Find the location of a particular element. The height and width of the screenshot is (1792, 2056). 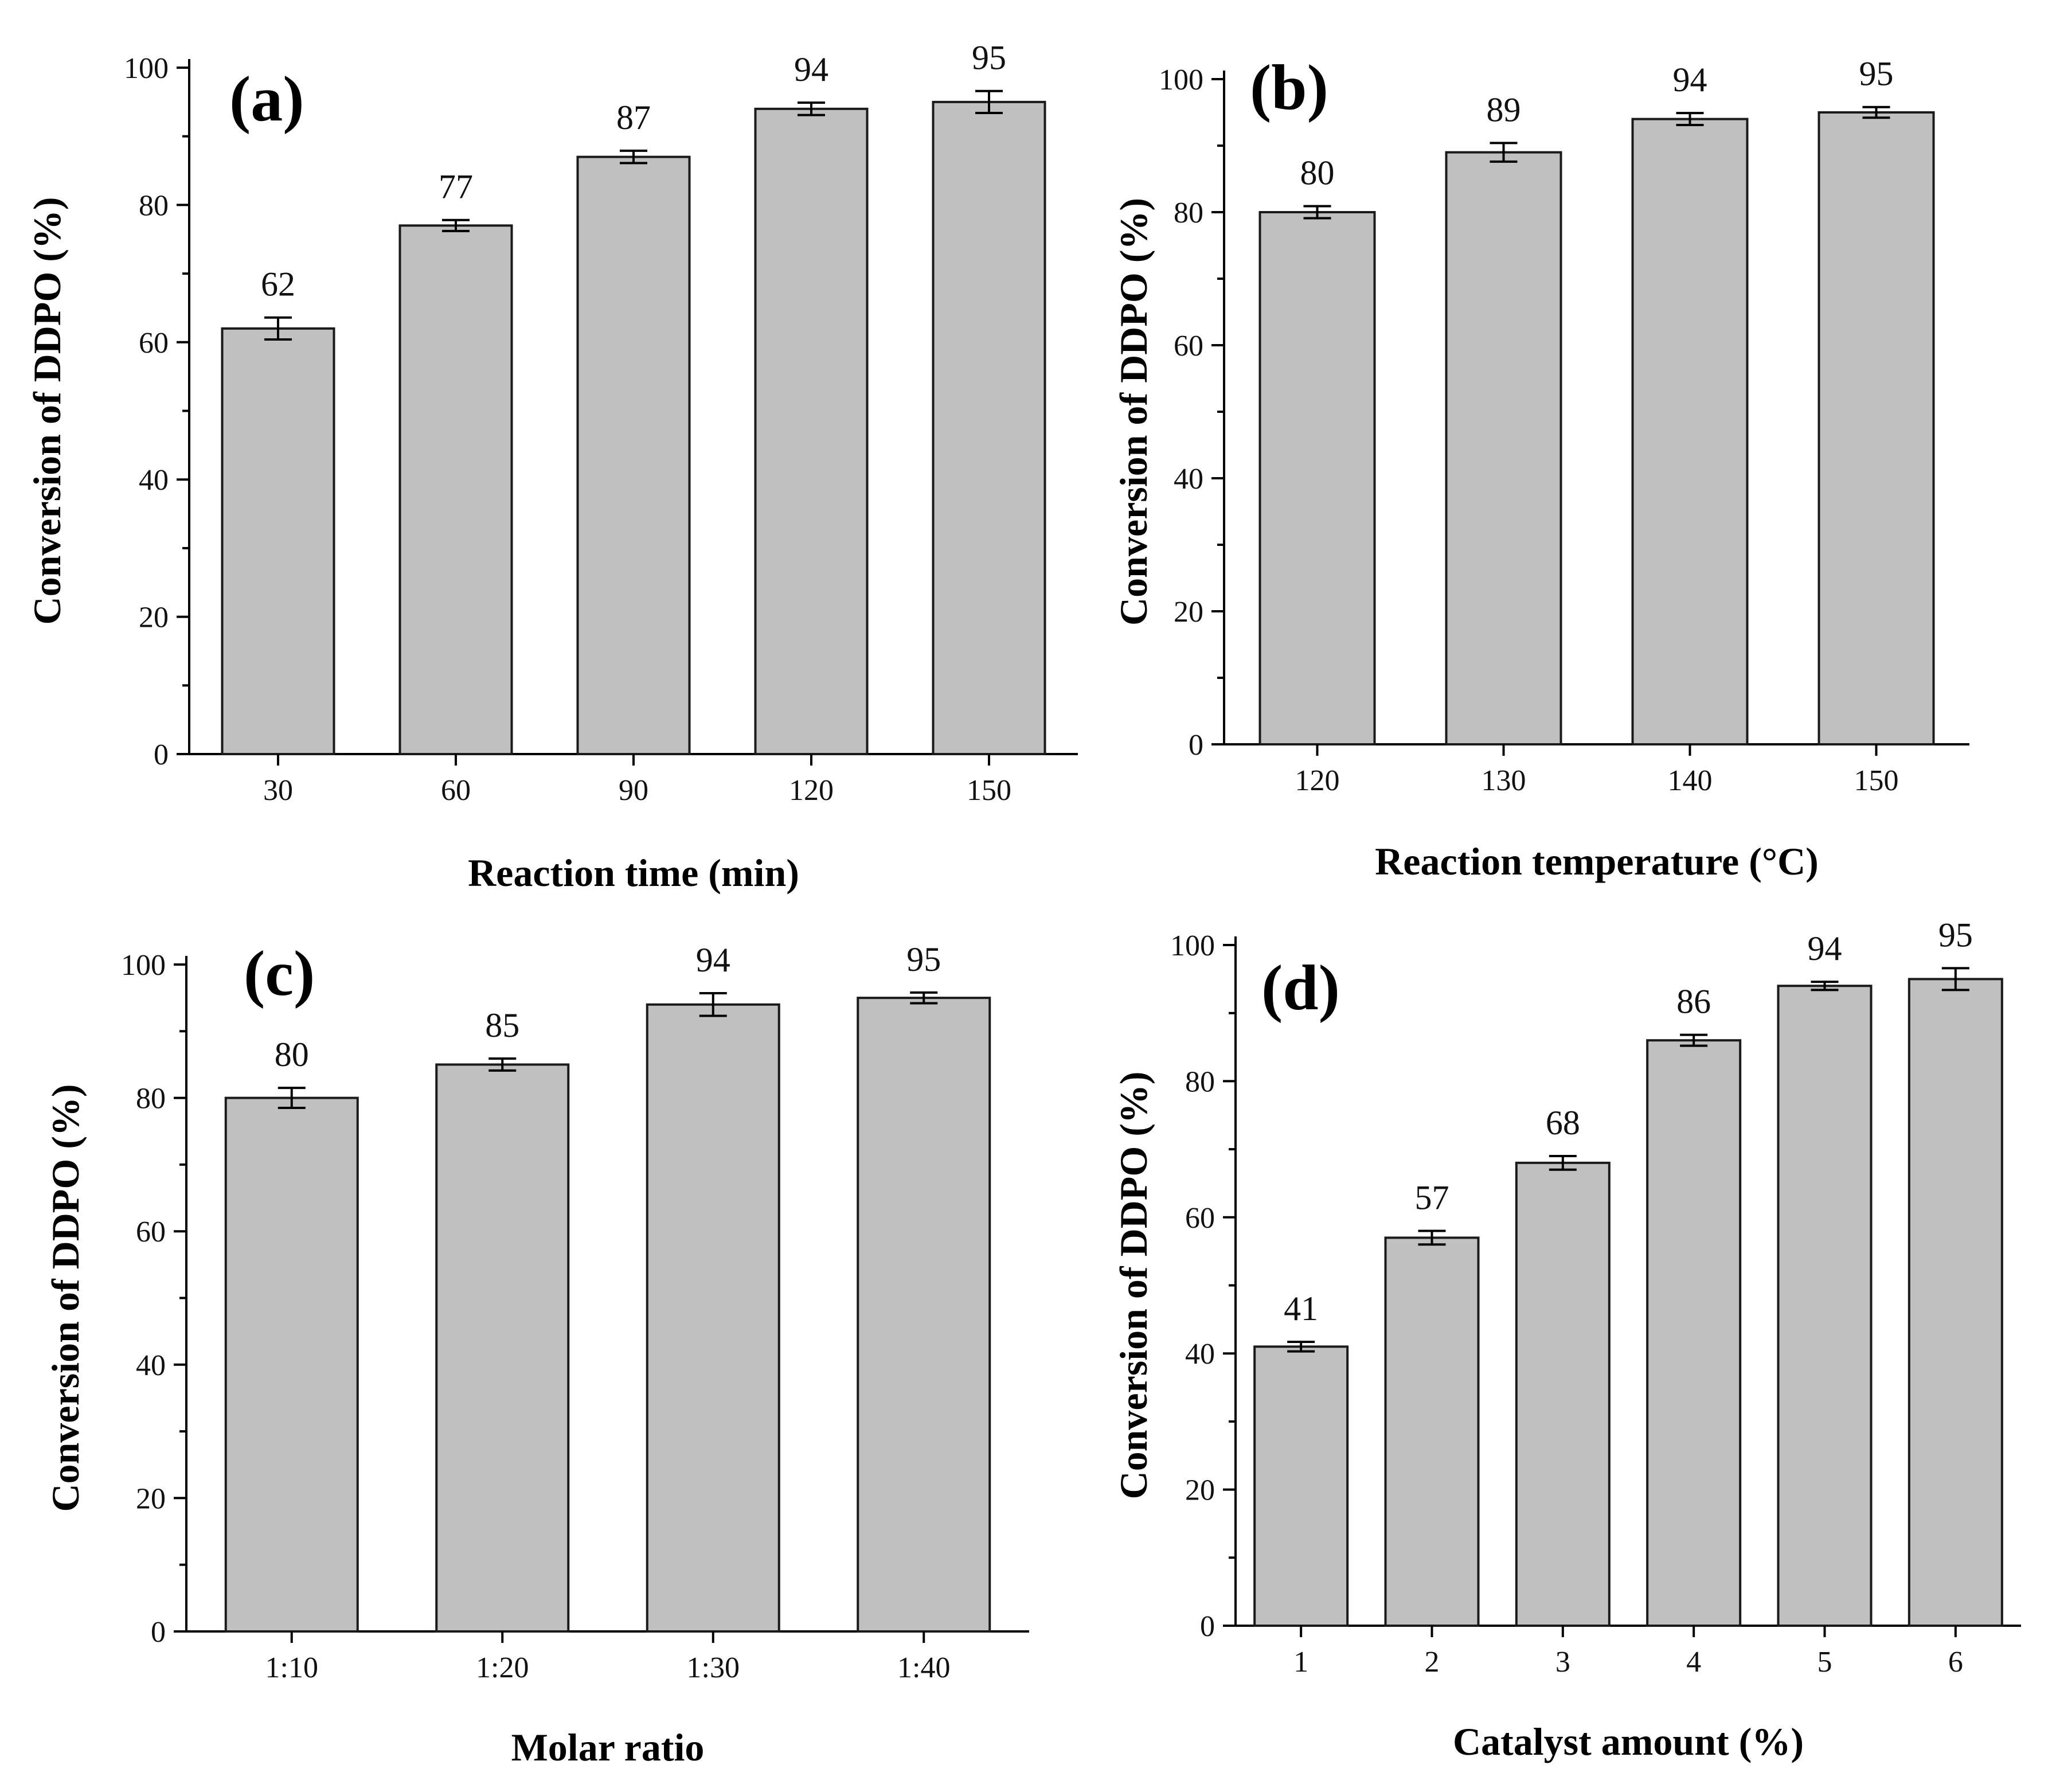

panel-label: (d) is located at coordinates (1301, 988).